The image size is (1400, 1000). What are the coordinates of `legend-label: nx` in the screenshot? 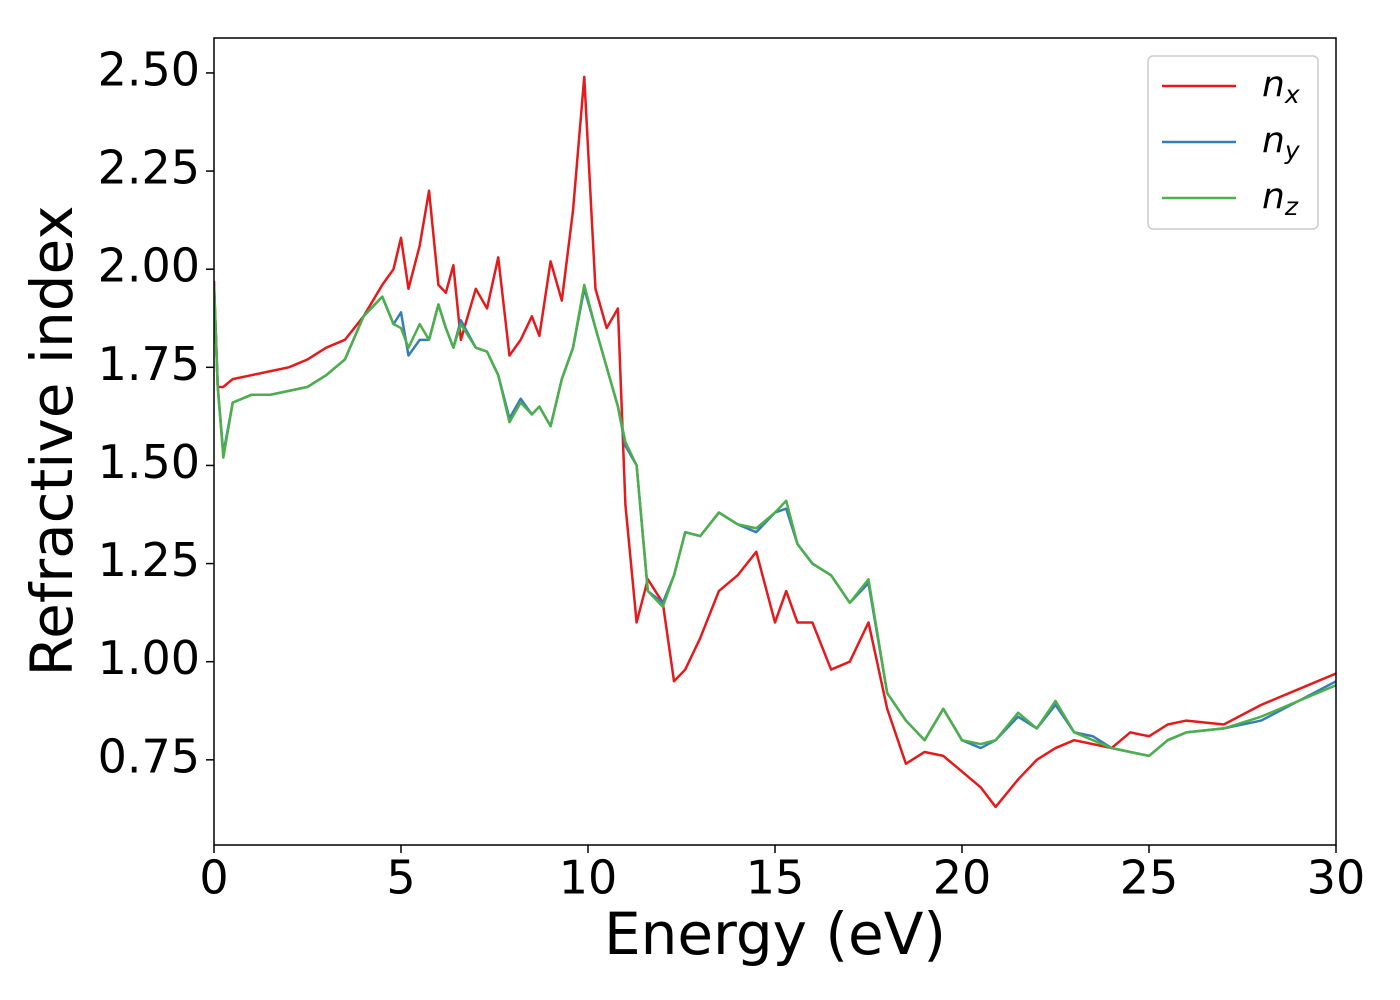 It's located at (1281, 86).